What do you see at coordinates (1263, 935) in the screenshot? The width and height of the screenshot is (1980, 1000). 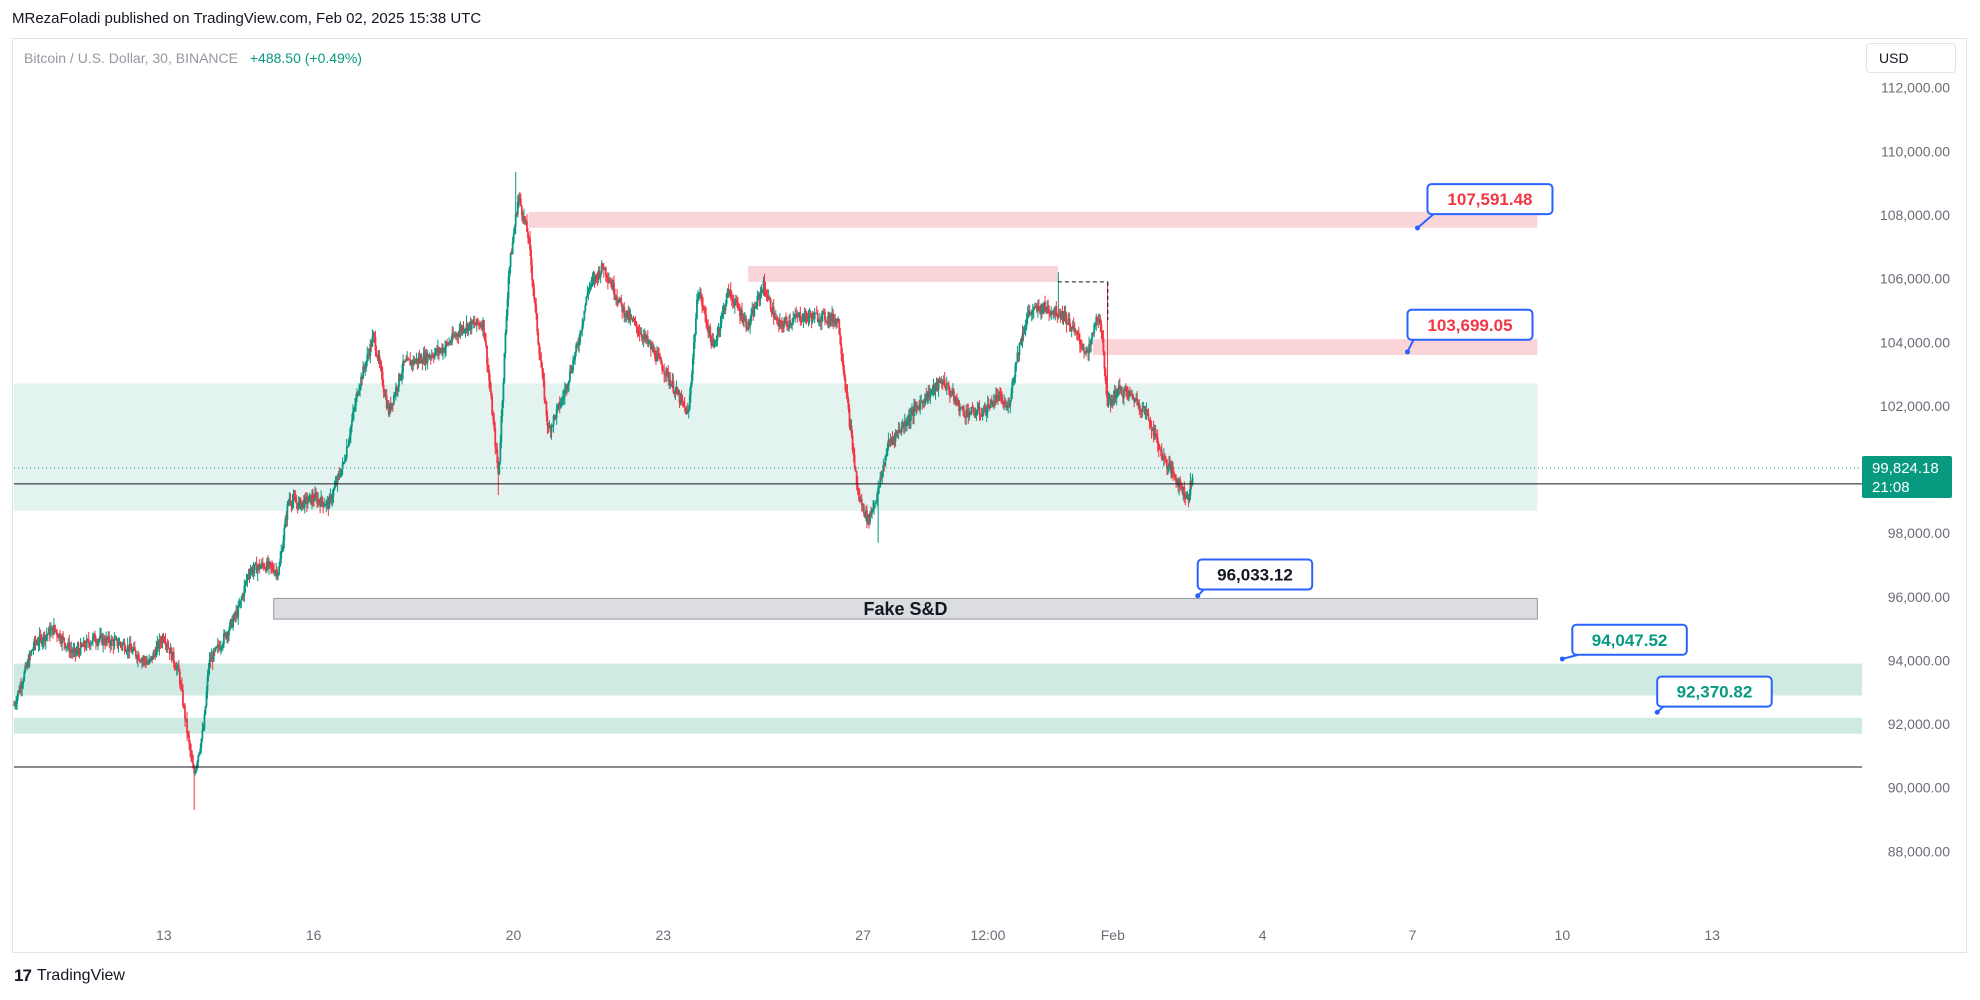 I see `x-tick-label: 4` at bounding box center [1263, 935].